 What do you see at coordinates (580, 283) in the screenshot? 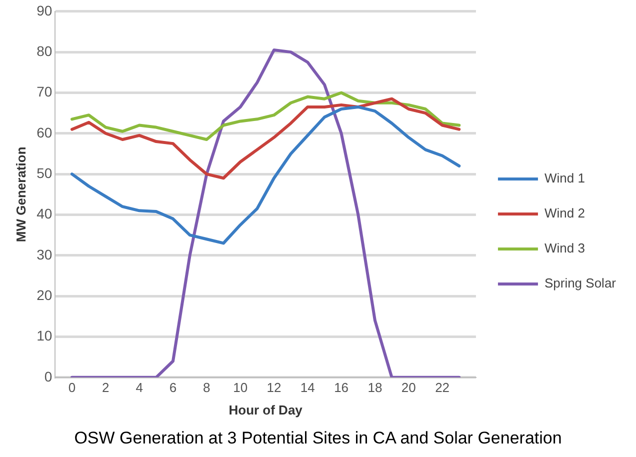
I see `legend-label: Spring Solar` at bounding box center [580, 283].